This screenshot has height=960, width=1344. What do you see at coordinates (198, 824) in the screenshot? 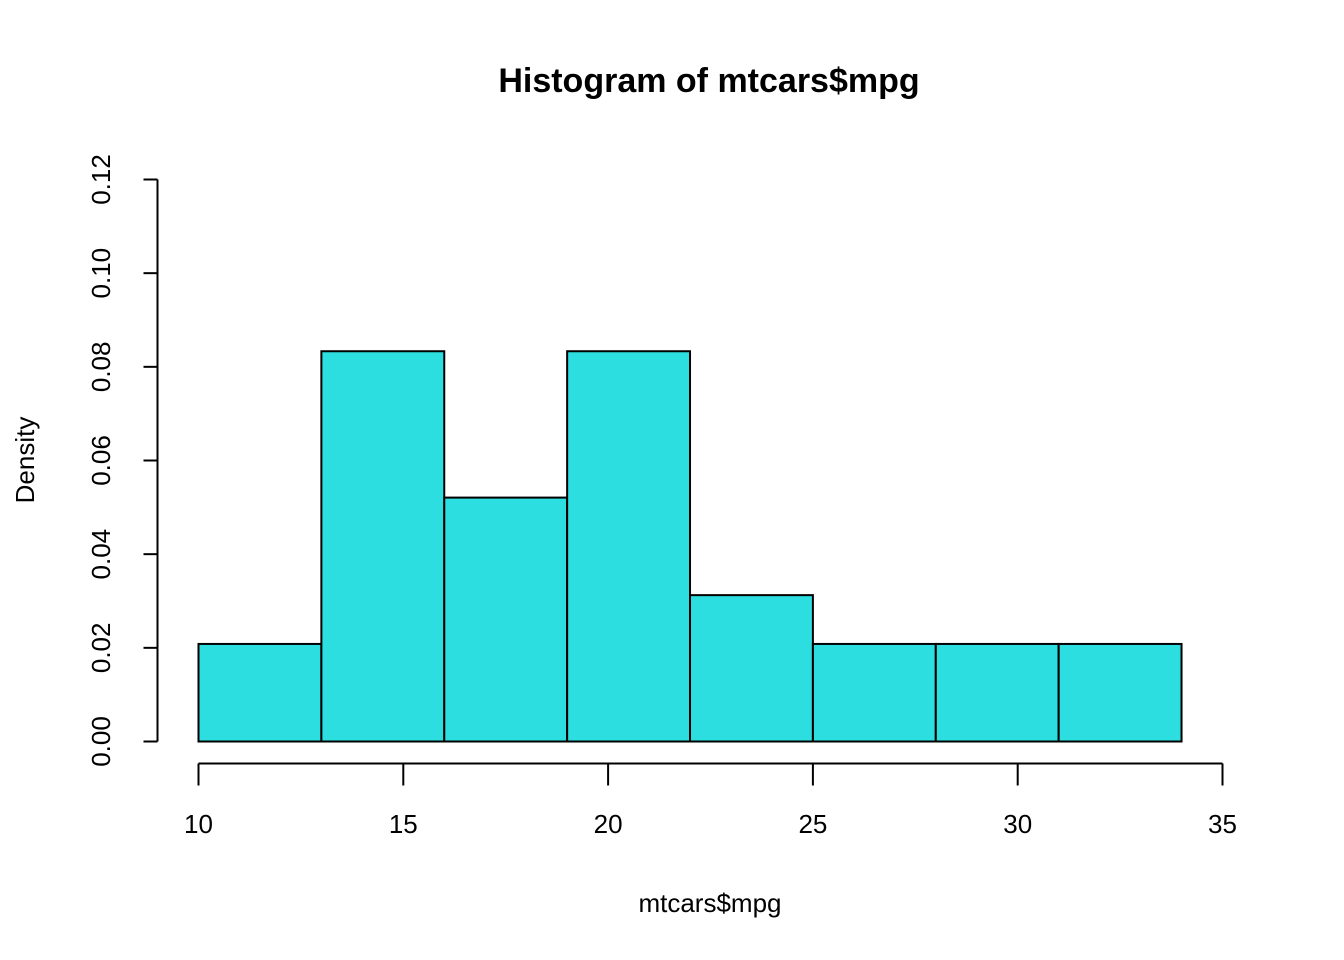
I see `x-tick-label: 10` at bounding box center [198, 824].